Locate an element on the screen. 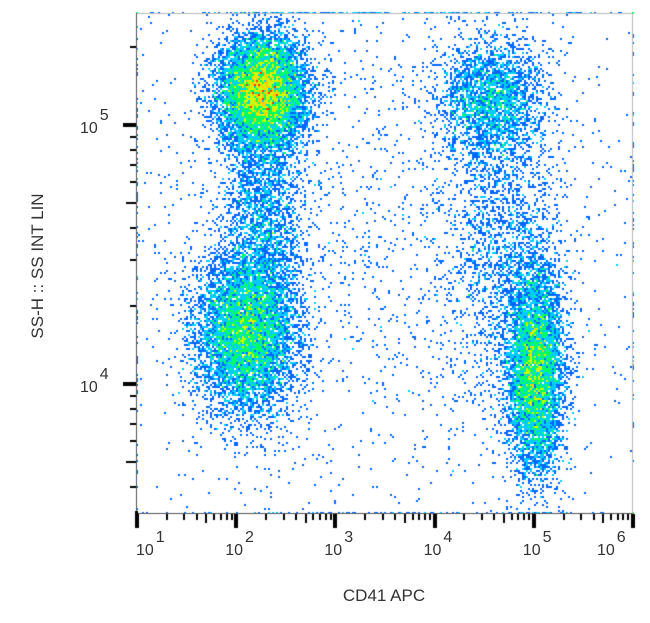 The image size is (650, 623). x-tick-label: 10² is located at coordinates (239, 544).